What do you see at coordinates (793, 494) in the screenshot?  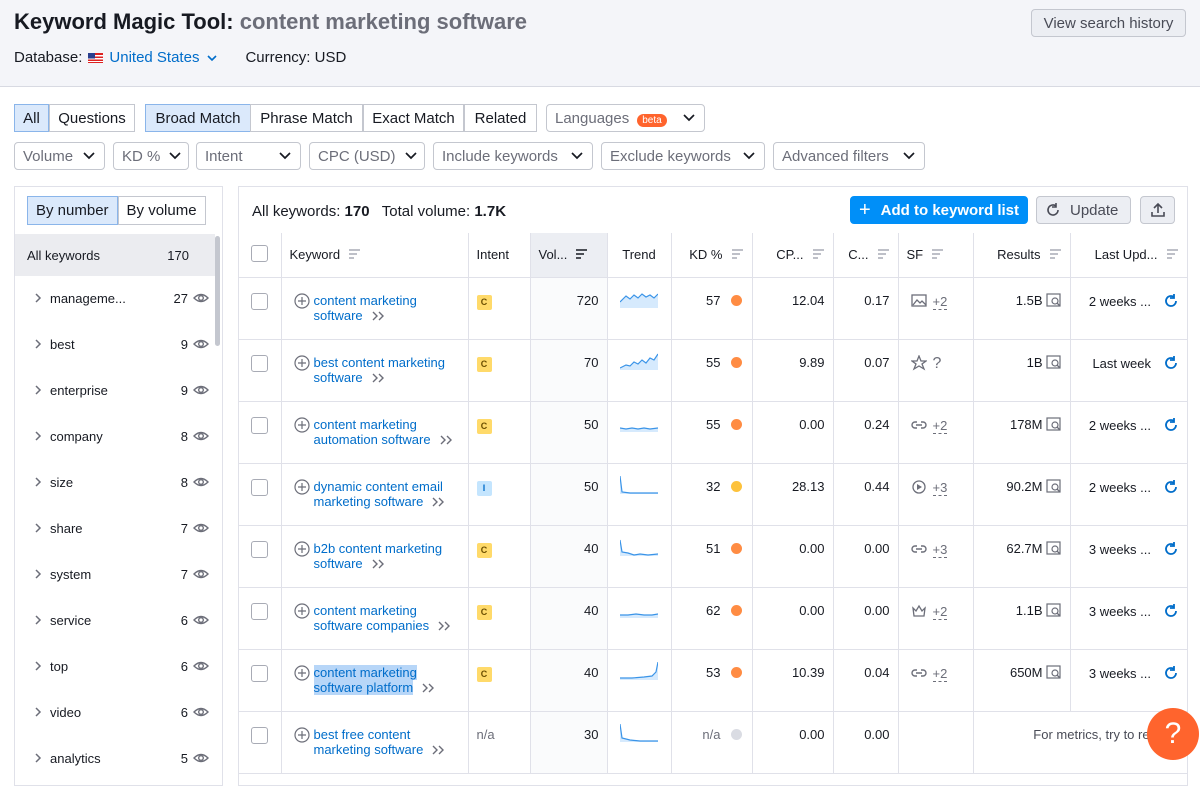 I see `cell: 28.13` at bounding box center [793, 494].